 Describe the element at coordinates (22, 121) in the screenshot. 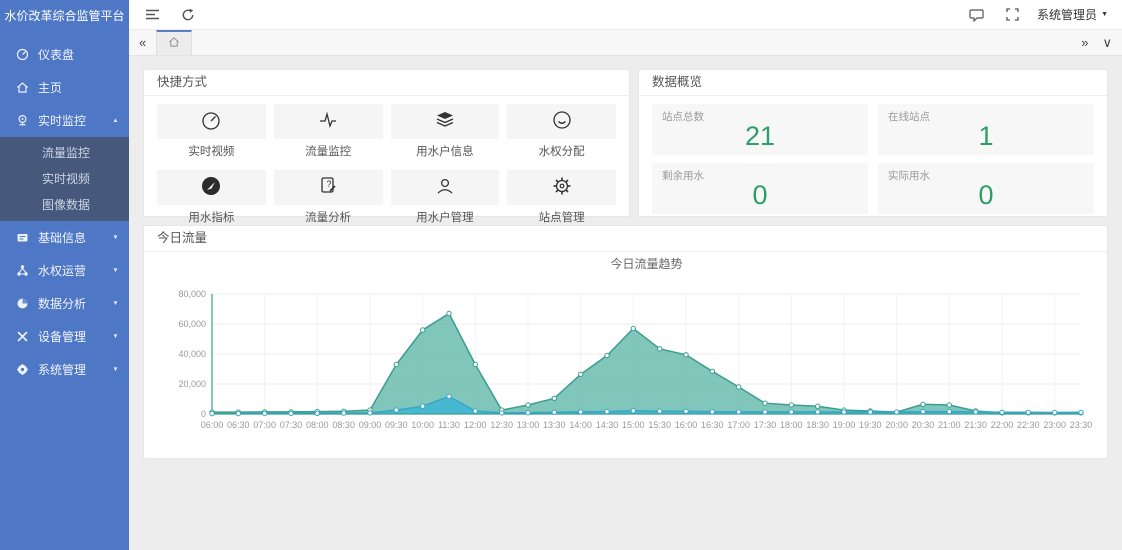

I see `monitor-icon` at that location.